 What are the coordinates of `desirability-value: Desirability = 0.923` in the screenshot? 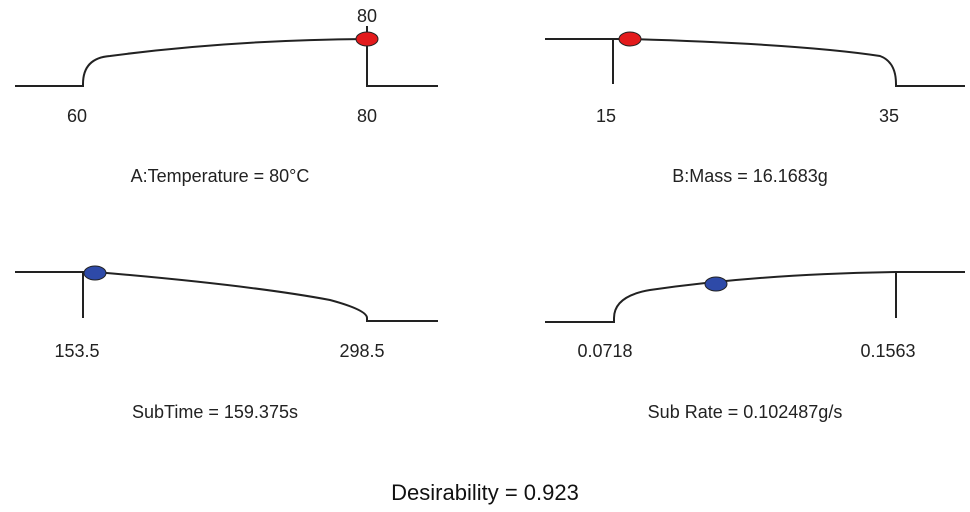 It's located at (485, 492).